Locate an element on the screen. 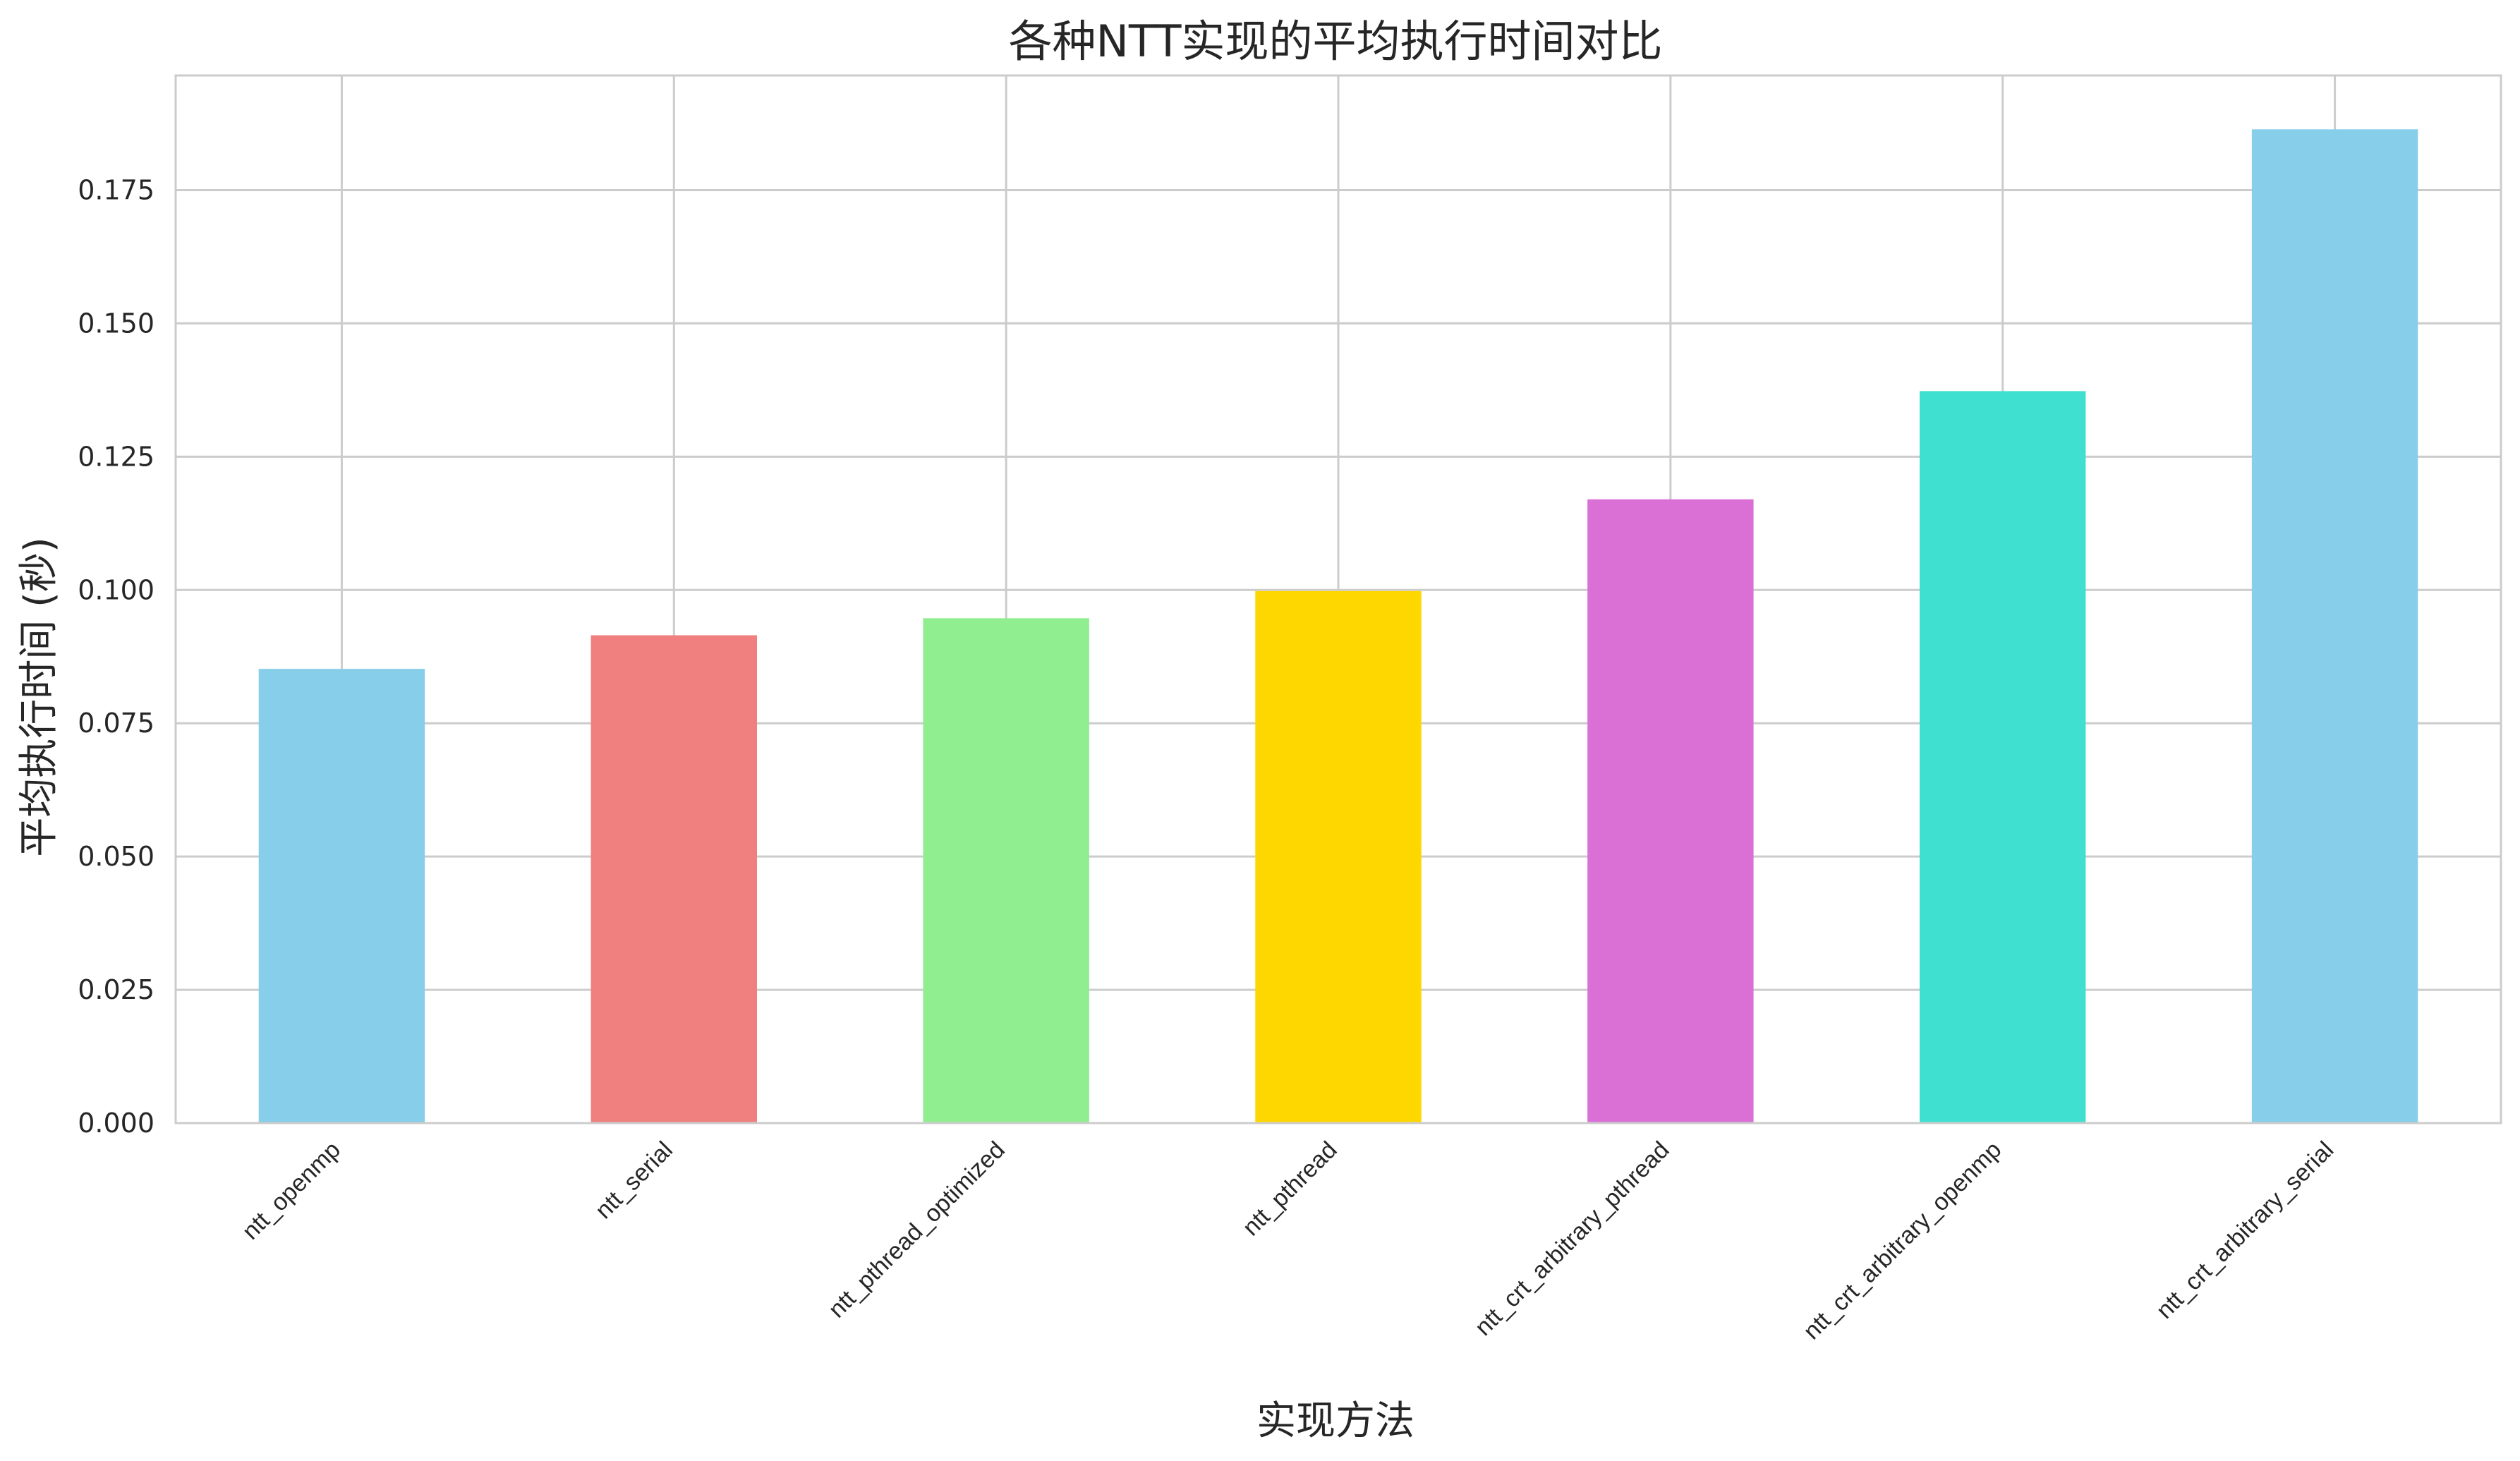  x-tick-label: ntt_pthread_optimized is located at coordinates (917, 1229).